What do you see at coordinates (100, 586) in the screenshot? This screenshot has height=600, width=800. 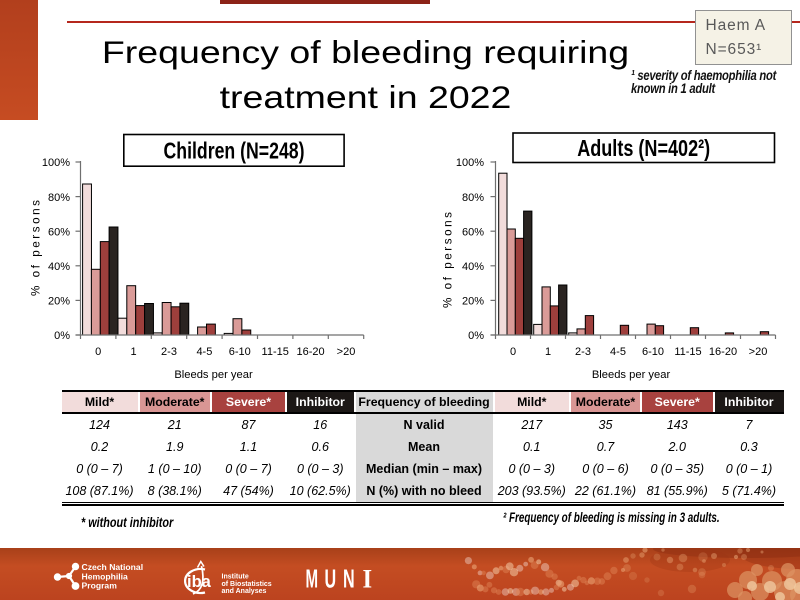 I see `svg-text: Program` at bounding box center [100, 586].